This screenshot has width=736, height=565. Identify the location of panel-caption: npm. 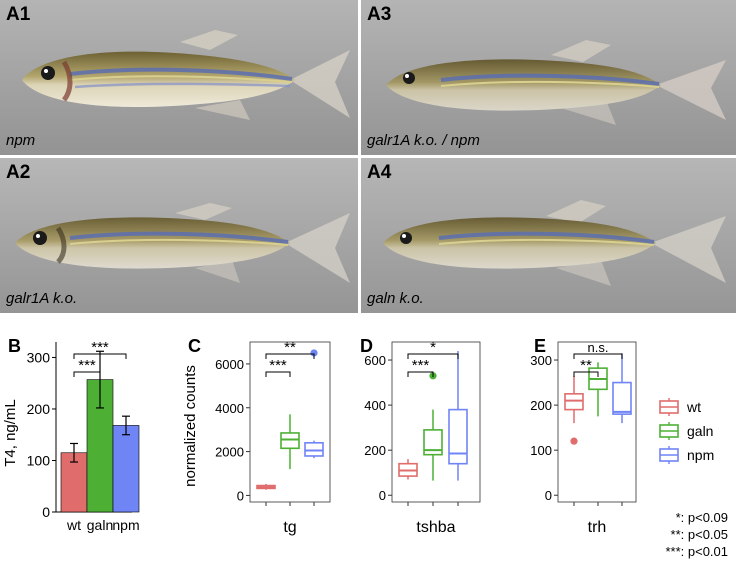
(21, 140).